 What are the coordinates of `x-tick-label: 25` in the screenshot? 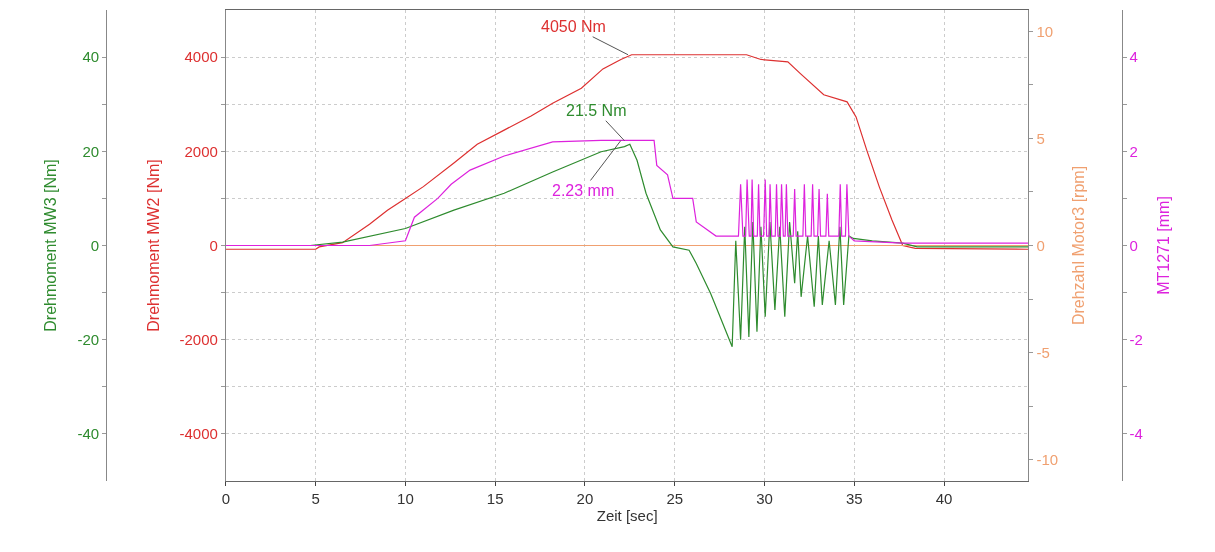 It's located at (675, 498).